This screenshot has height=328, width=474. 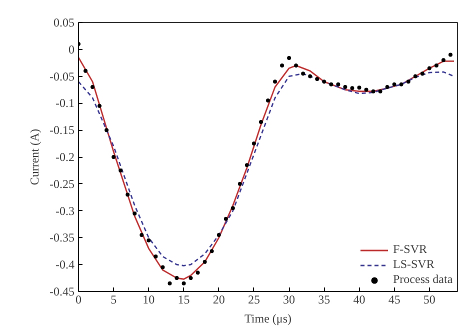 I want to click on x-tick-label: 10, so click(x=148, y=299).